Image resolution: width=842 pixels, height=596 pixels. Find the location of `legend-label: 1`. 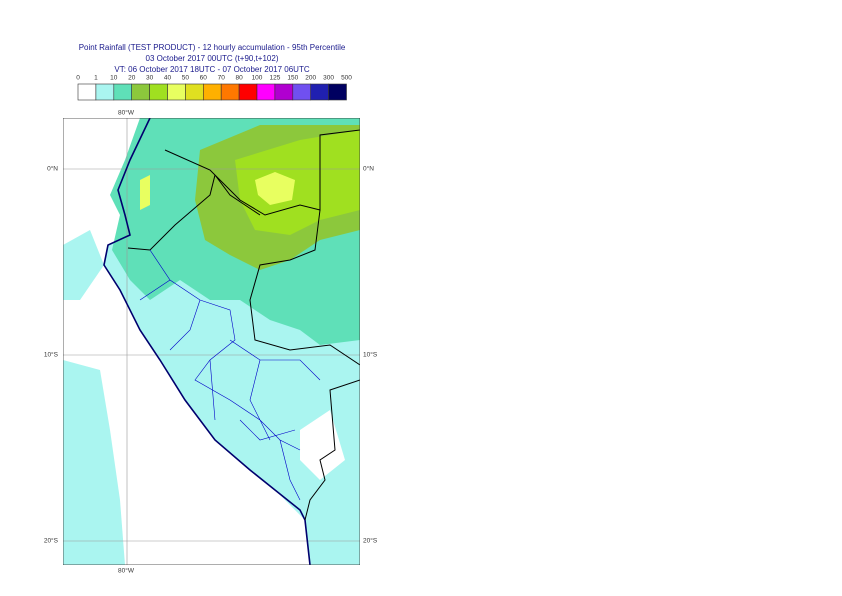

legend-label: 1 is located at coordinates (96, 78).